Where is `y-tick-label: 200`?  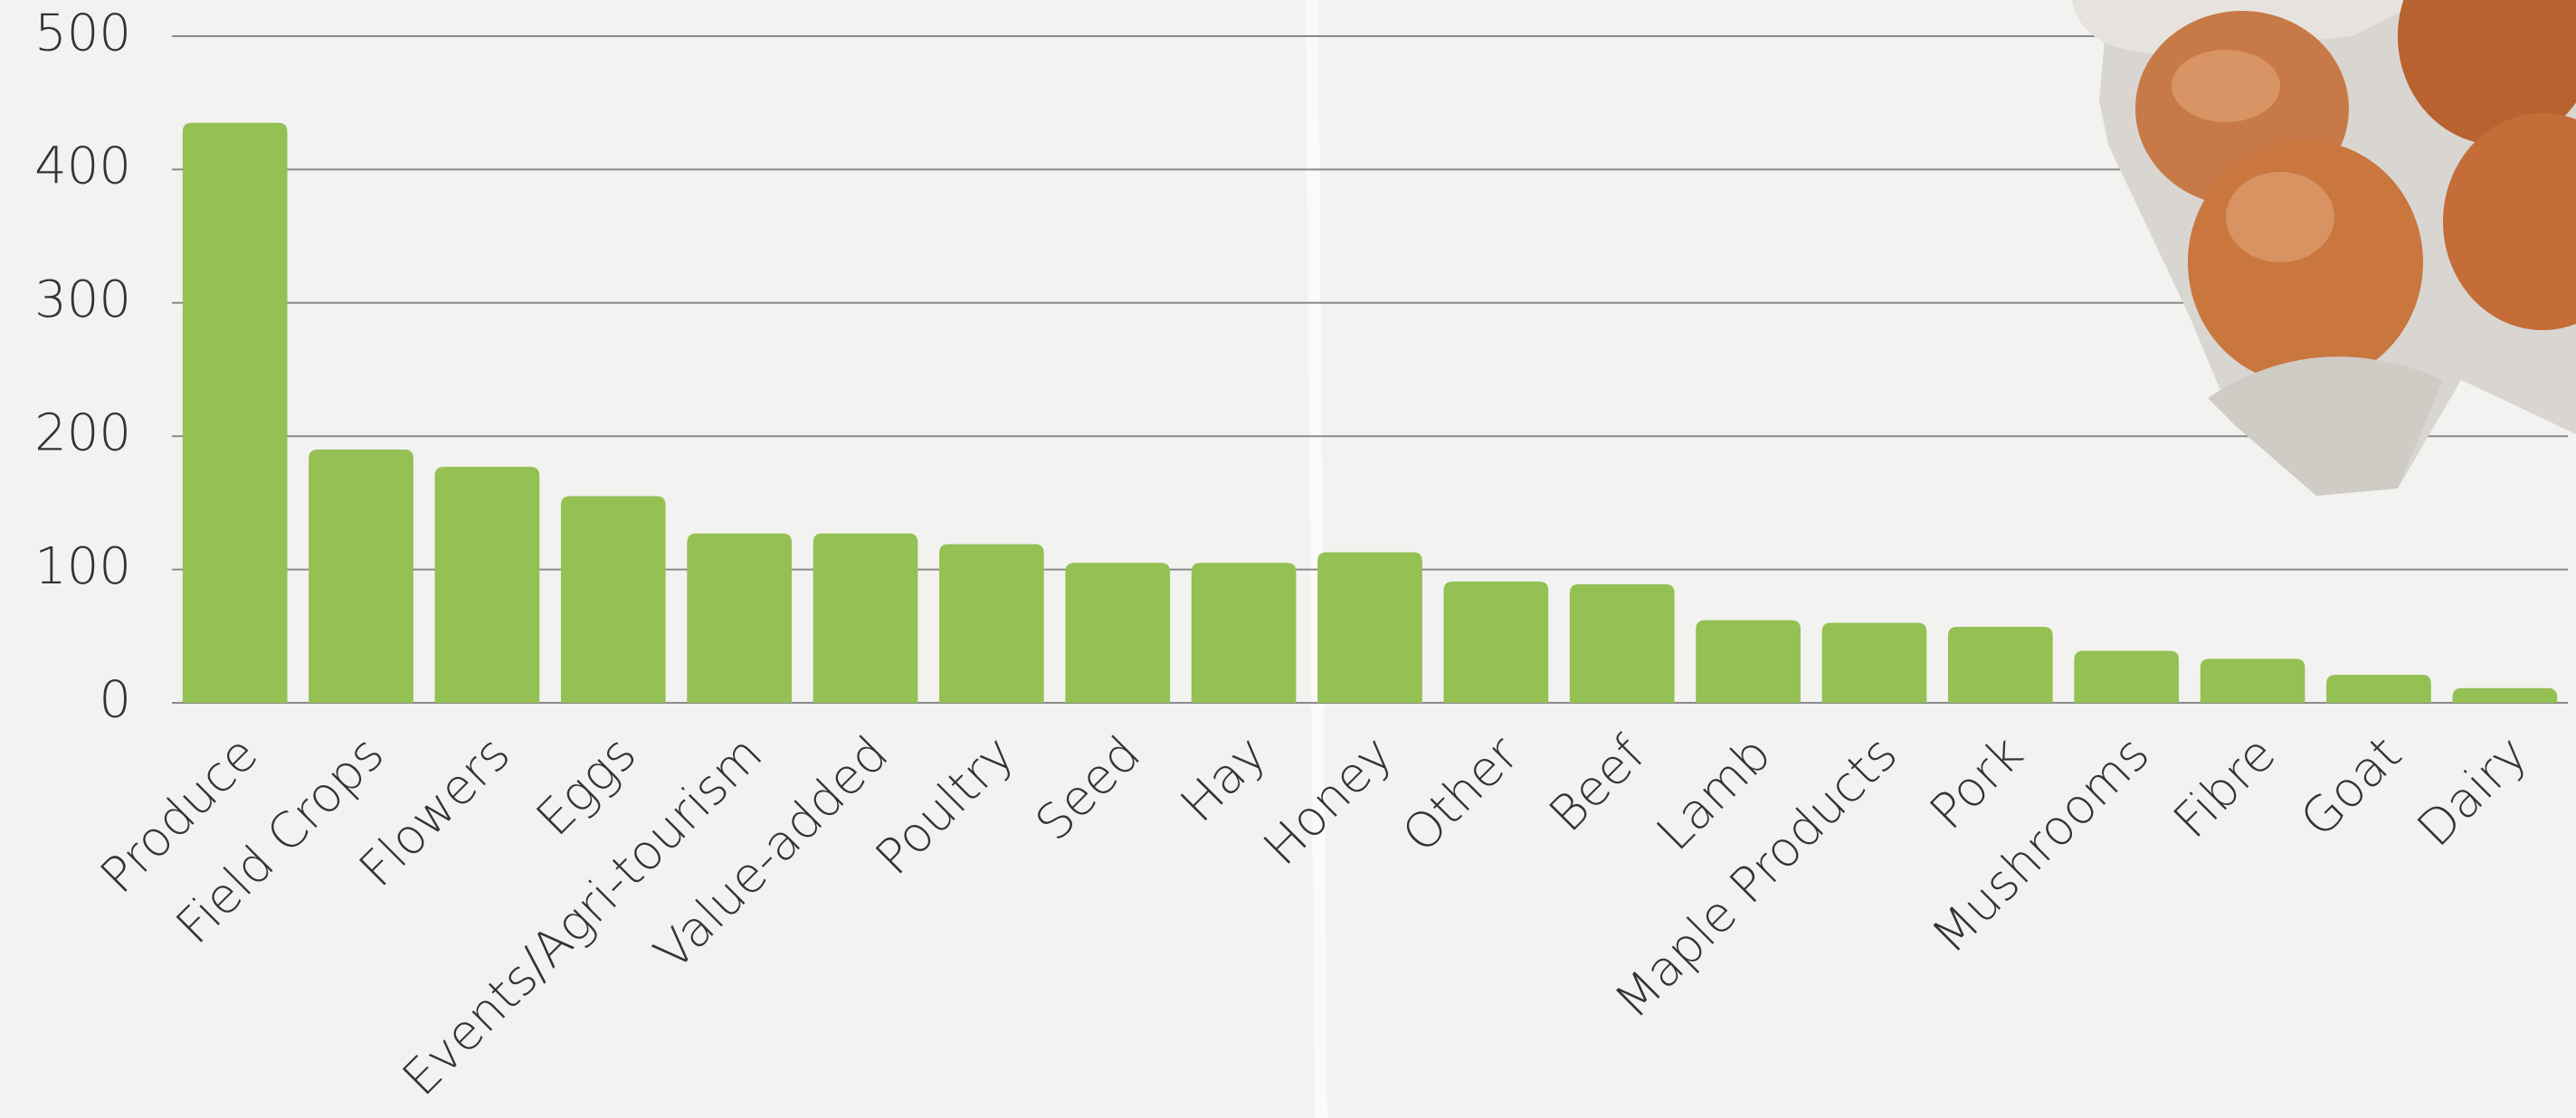
y-tick-label: 200 is located at coordinates (83, 432).